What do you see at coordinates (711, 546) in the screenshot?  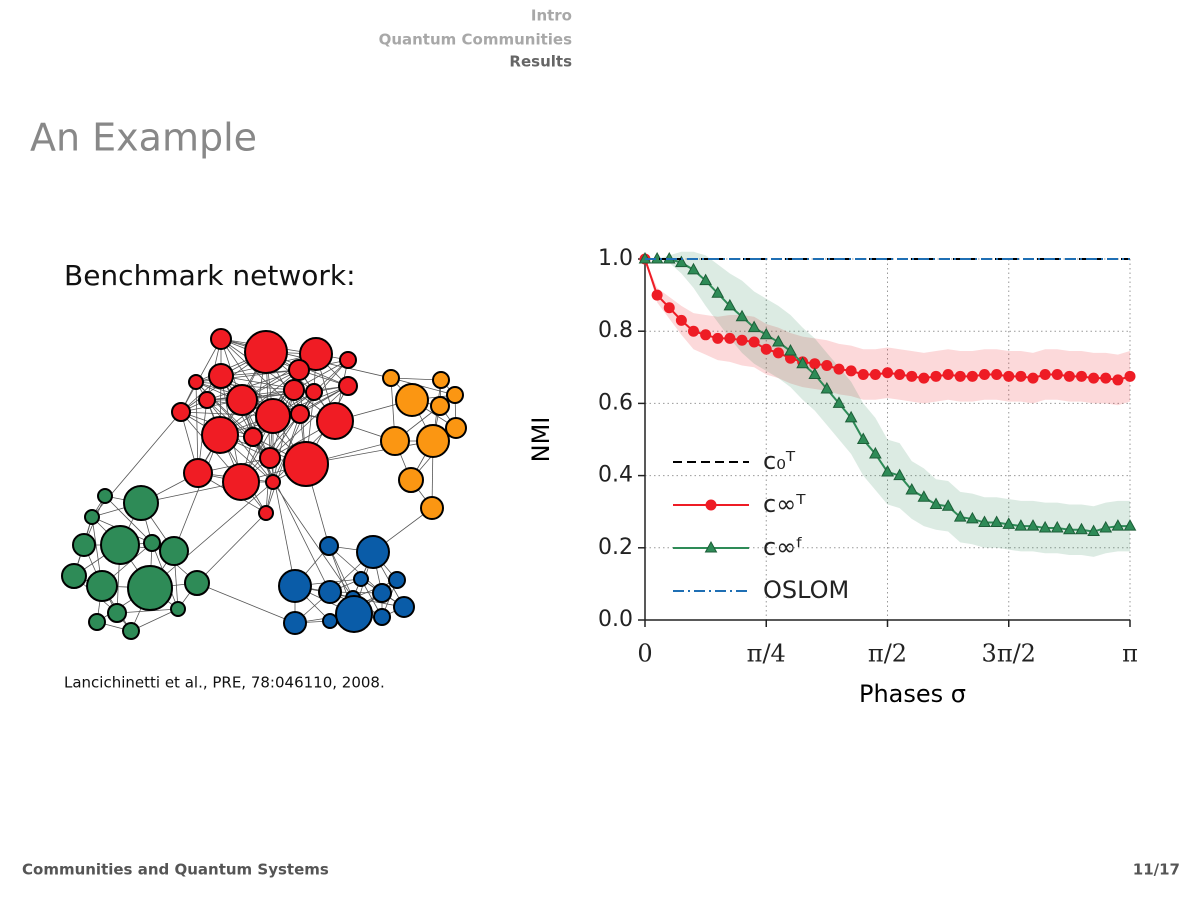 I see `legend-marker` at bounding box center [711, 546].